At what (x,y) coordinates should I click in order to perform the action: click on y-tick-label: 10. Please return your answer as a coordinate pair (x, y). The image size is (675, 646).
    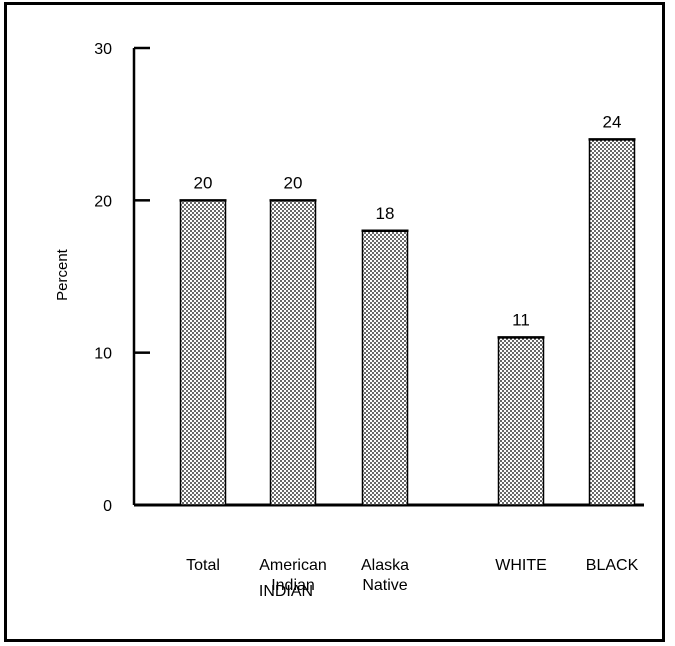
    Looking at the image, I should click on (103, 354).